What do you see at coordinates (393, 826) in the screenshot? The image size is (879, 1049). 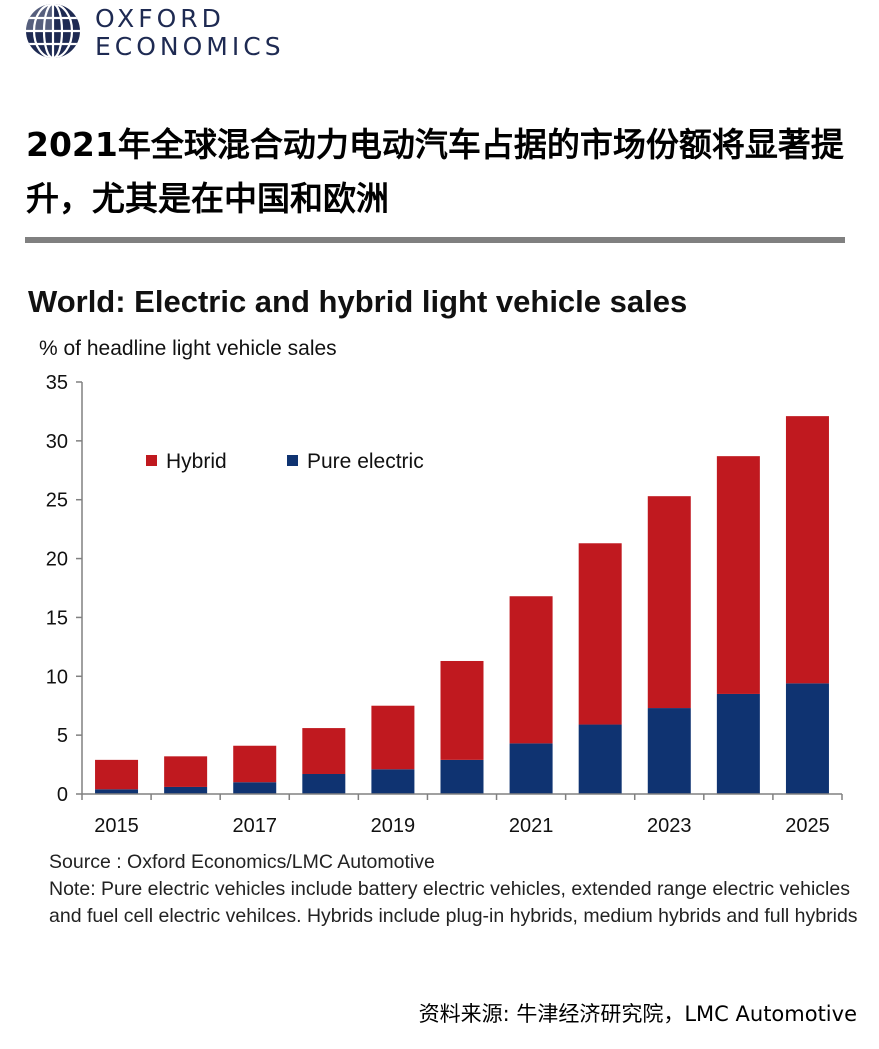 I see `x-tick-label-2019: 2019` at bounding box center [393, 826].